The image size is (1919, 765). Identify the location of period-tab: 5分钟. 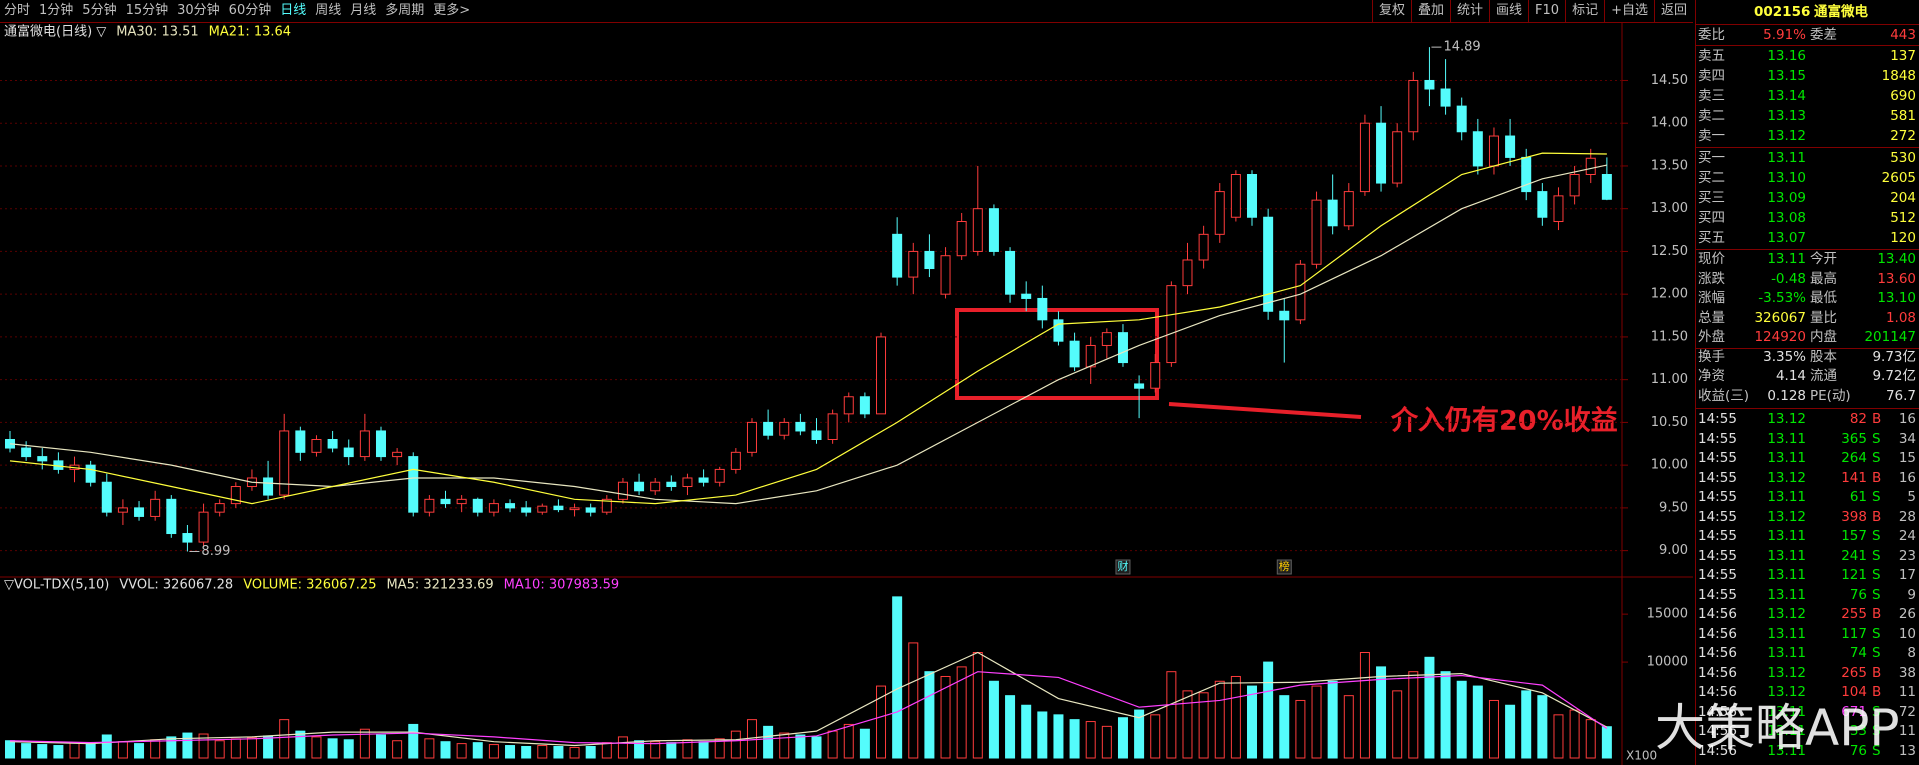
(99, 10).